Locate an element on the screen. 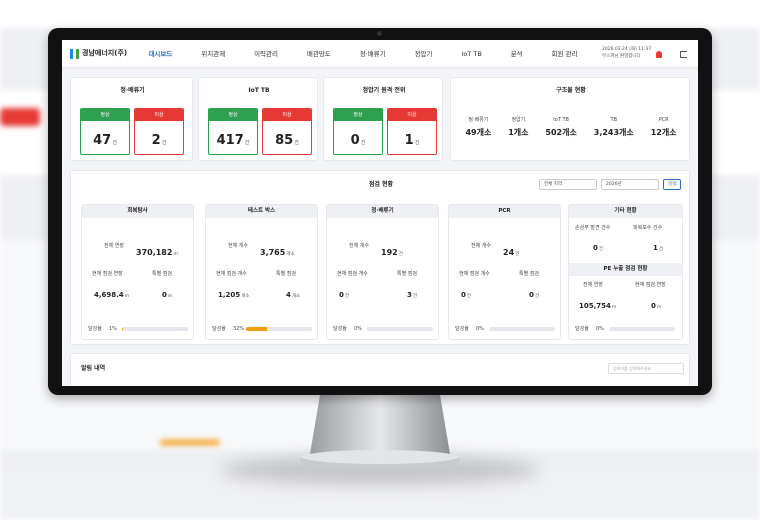 This screenshot has width=760, height=520. total-value: 192 is located at coordinates (389, 252).